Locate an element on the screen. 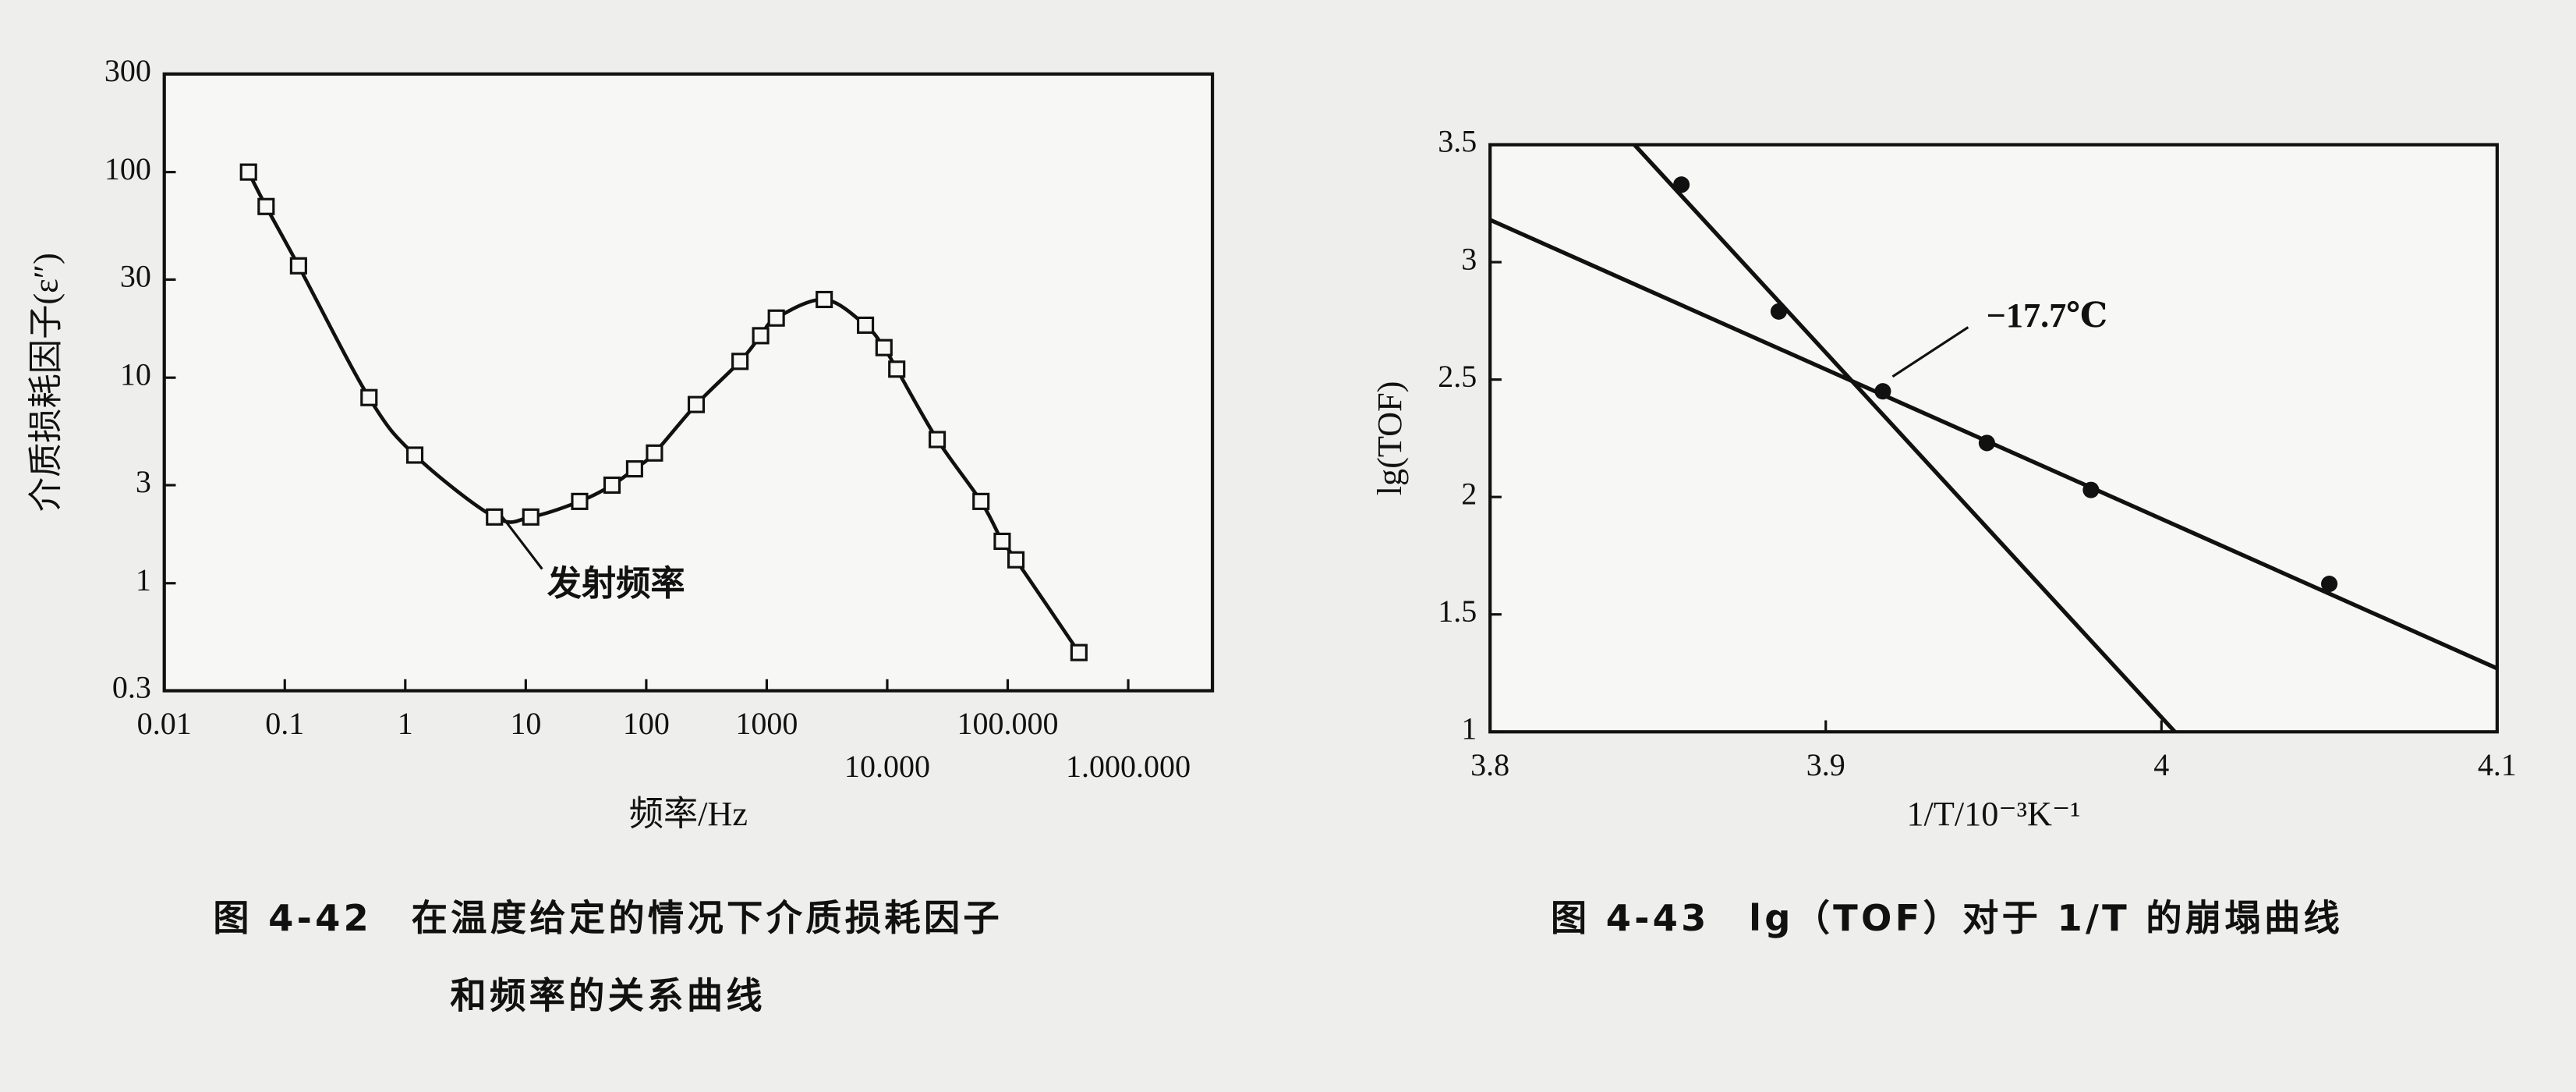 The height and width of the screenshot is (1092, 2576). y-tick-label: 1.5 is located at coordinates (1457, 611).